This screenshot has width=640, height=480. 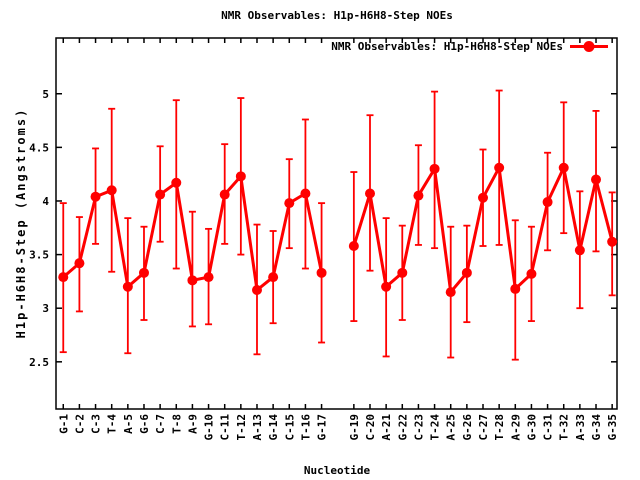 What do you see at coordinates (337, 470) in the screenshot?
I see `x-axis-title: Nucleotide` at bounding box center [337, 470].